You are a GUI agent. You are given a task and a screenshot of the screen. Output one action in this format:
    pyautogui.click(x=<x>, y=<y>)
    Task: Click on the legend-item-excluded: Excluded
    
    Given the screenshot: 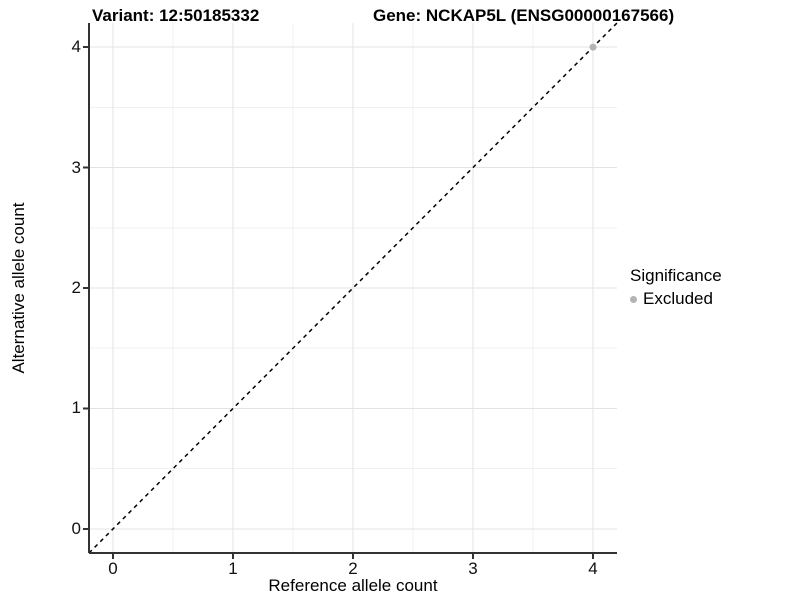 What is the action you would take?
    pyautogui.click(x=676, y=299)
    